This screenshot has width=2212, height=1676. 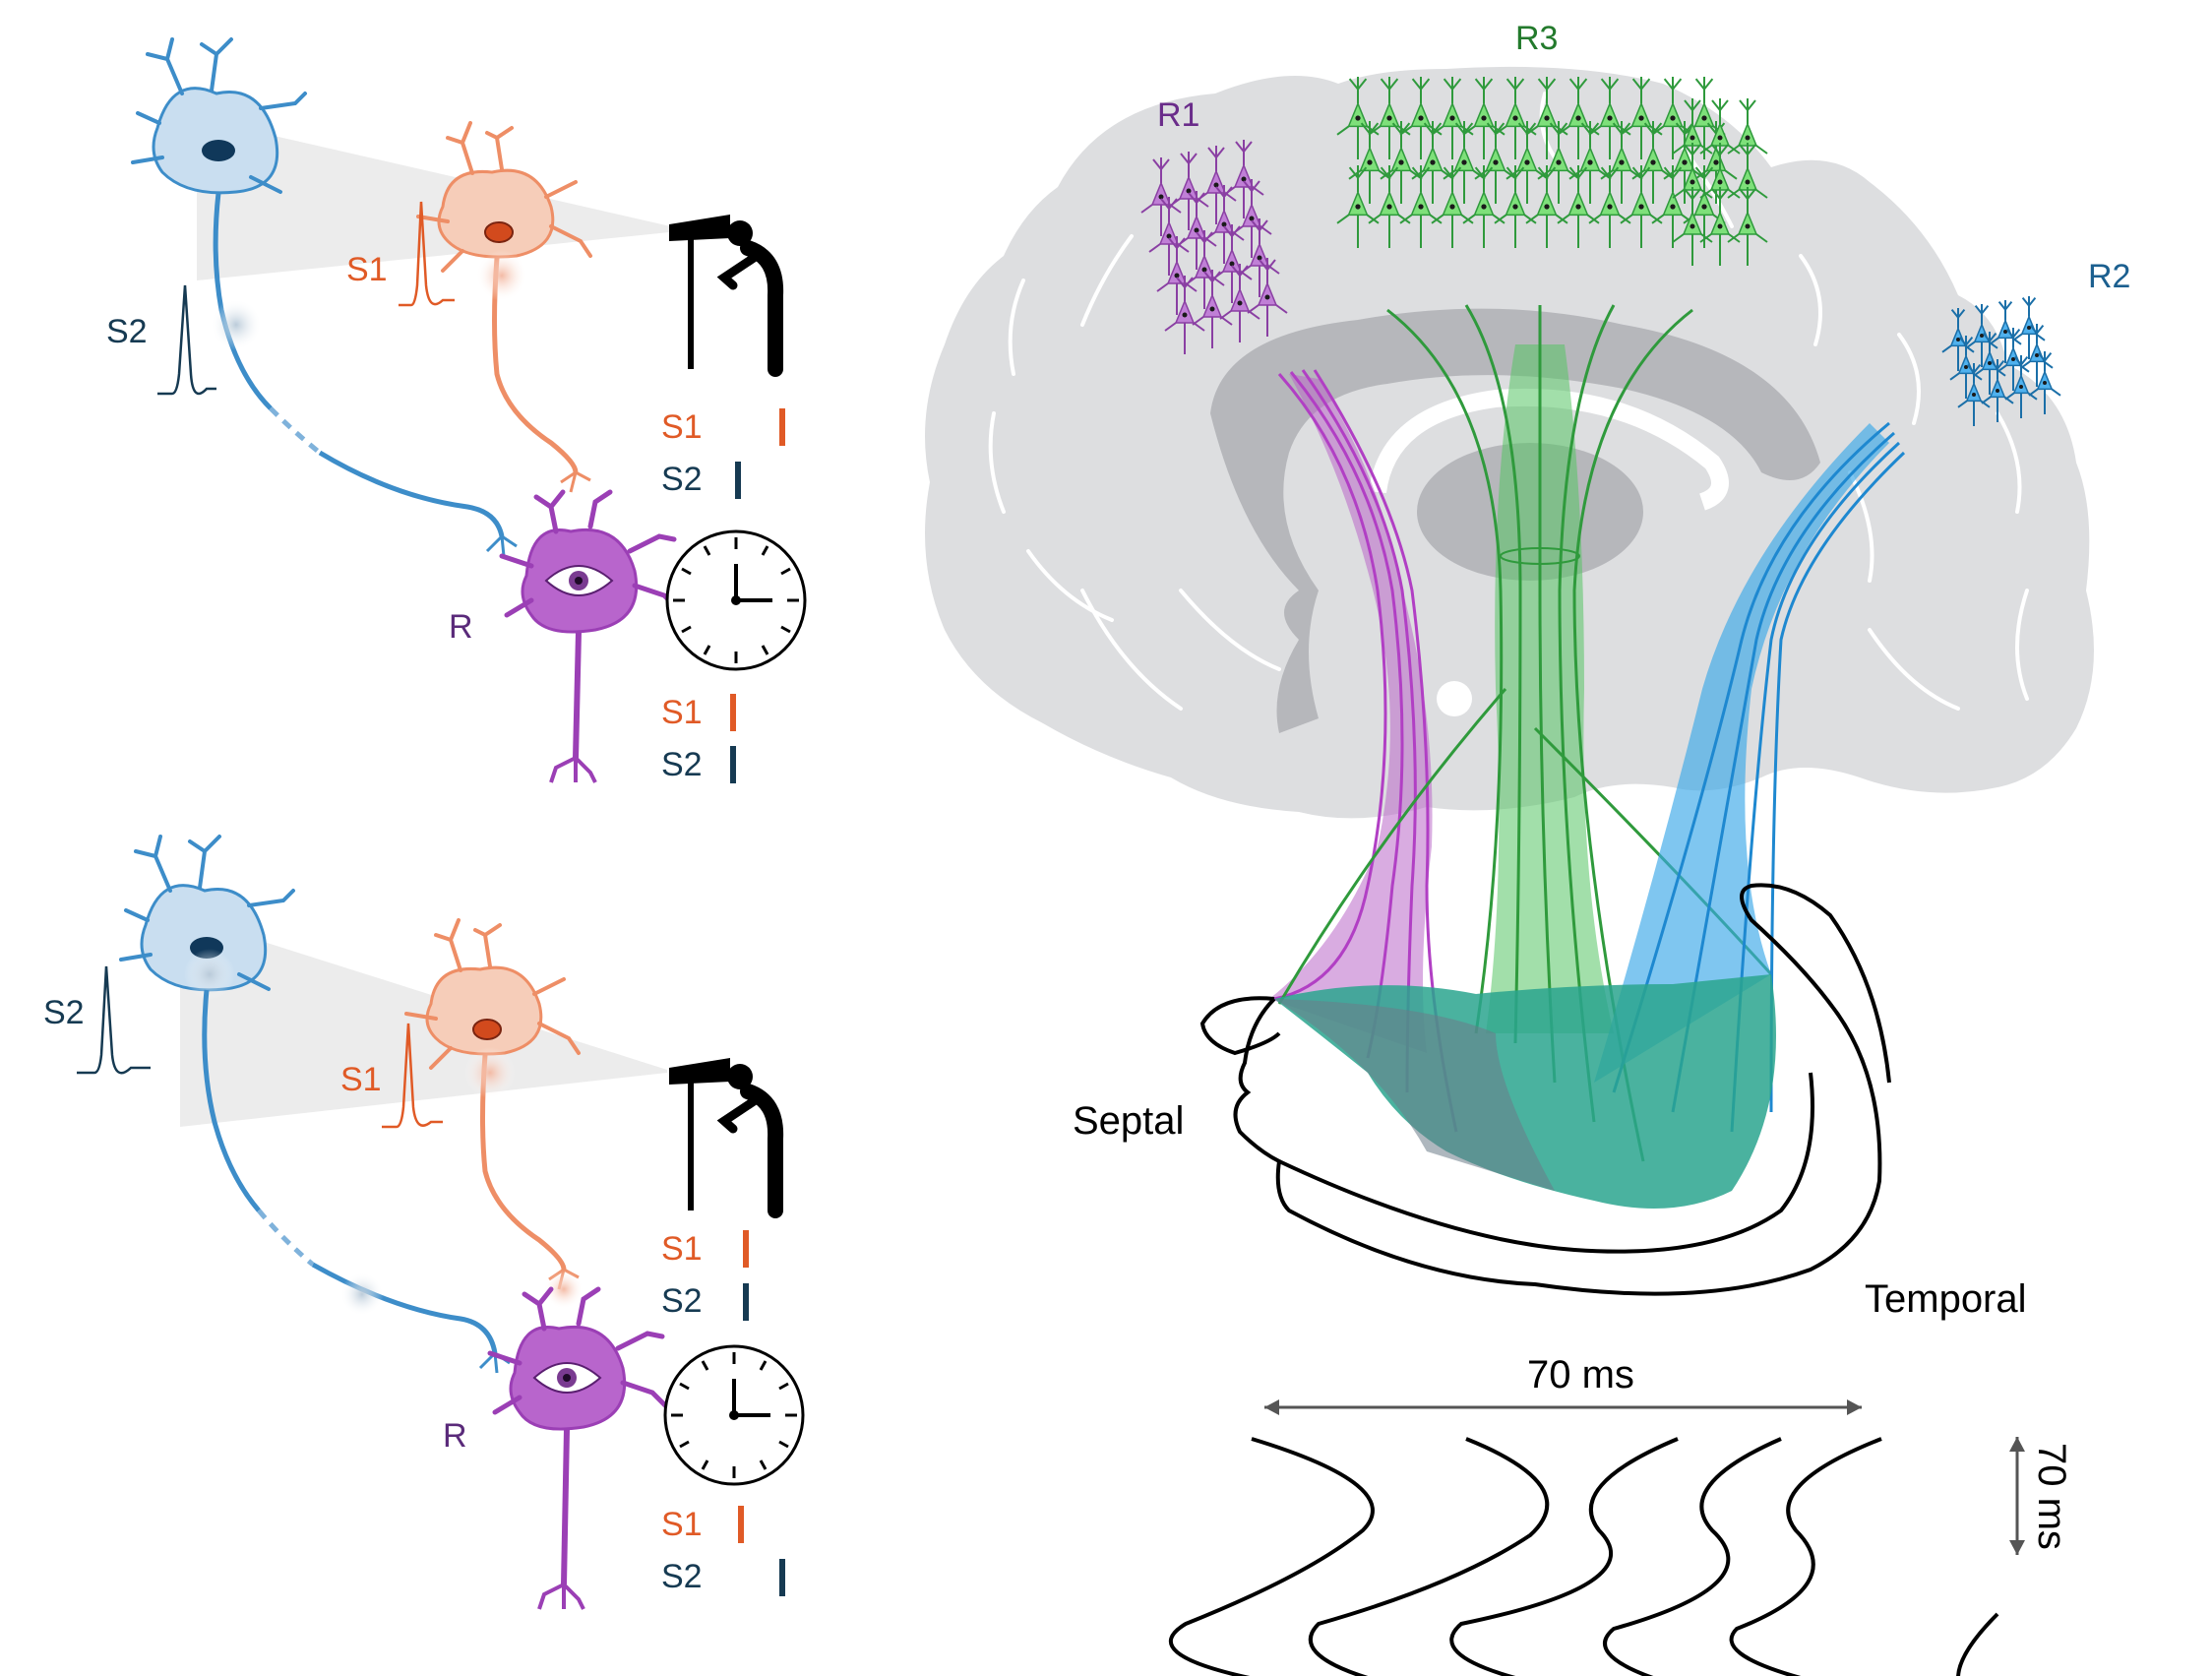 I want to click on theta-waves, so click(x=1583, y=1556).